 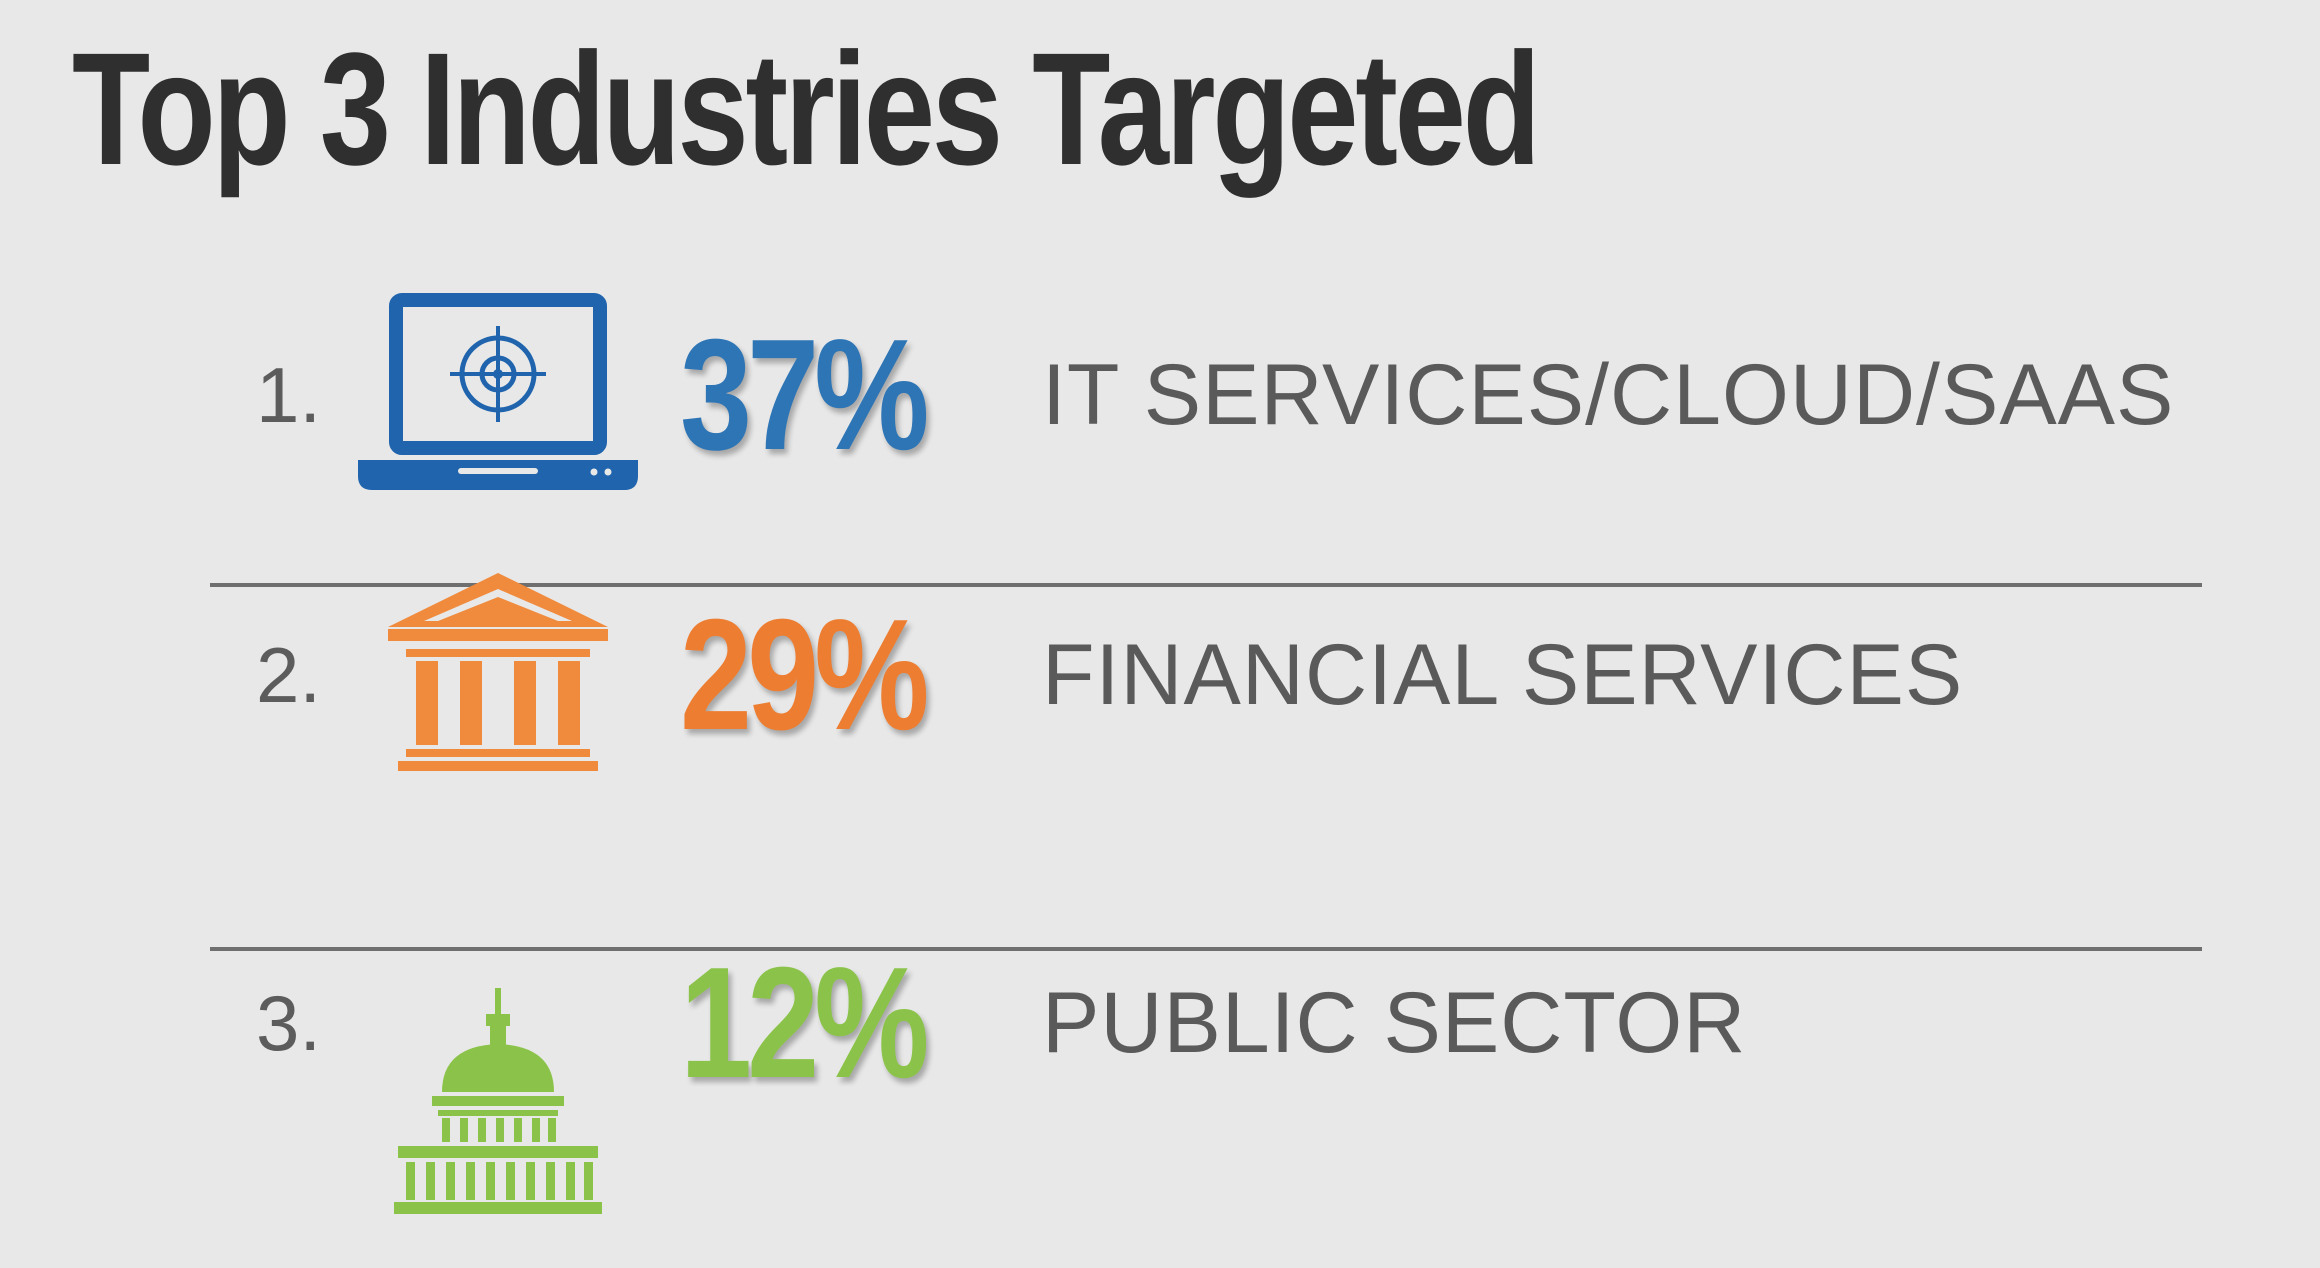 I want to click on percent-value: 29%, so click(x=804, y=675).